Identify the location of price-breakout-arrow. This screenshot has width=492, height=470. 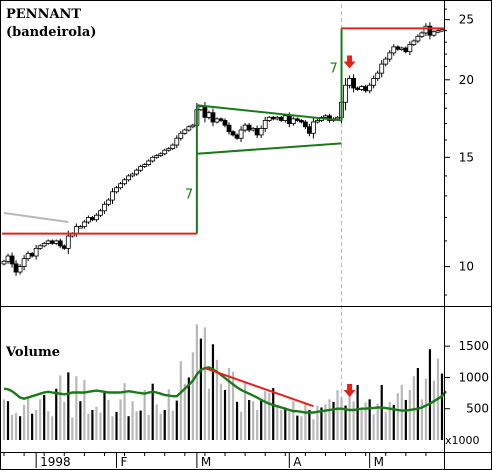
(349, 62).